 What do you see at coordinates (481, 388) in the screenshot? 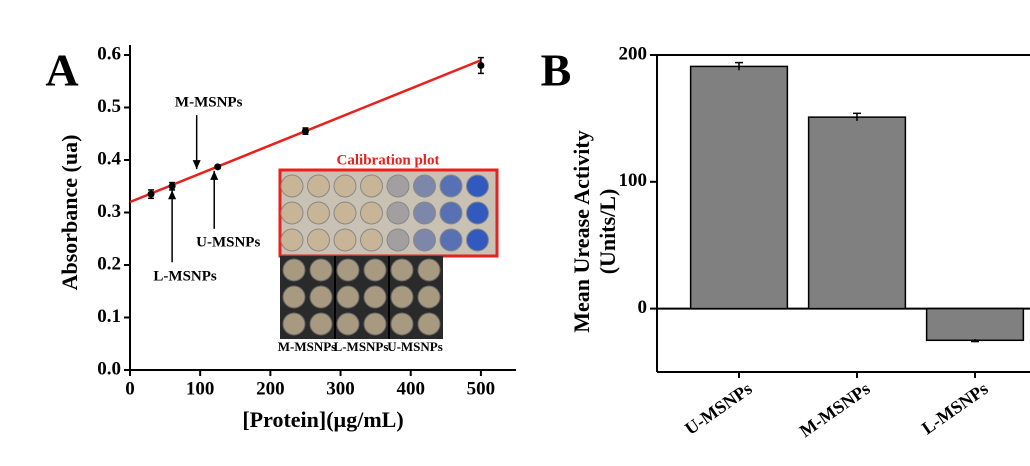
I see `x-tick-label: 500` at bounding box center [481, 388].